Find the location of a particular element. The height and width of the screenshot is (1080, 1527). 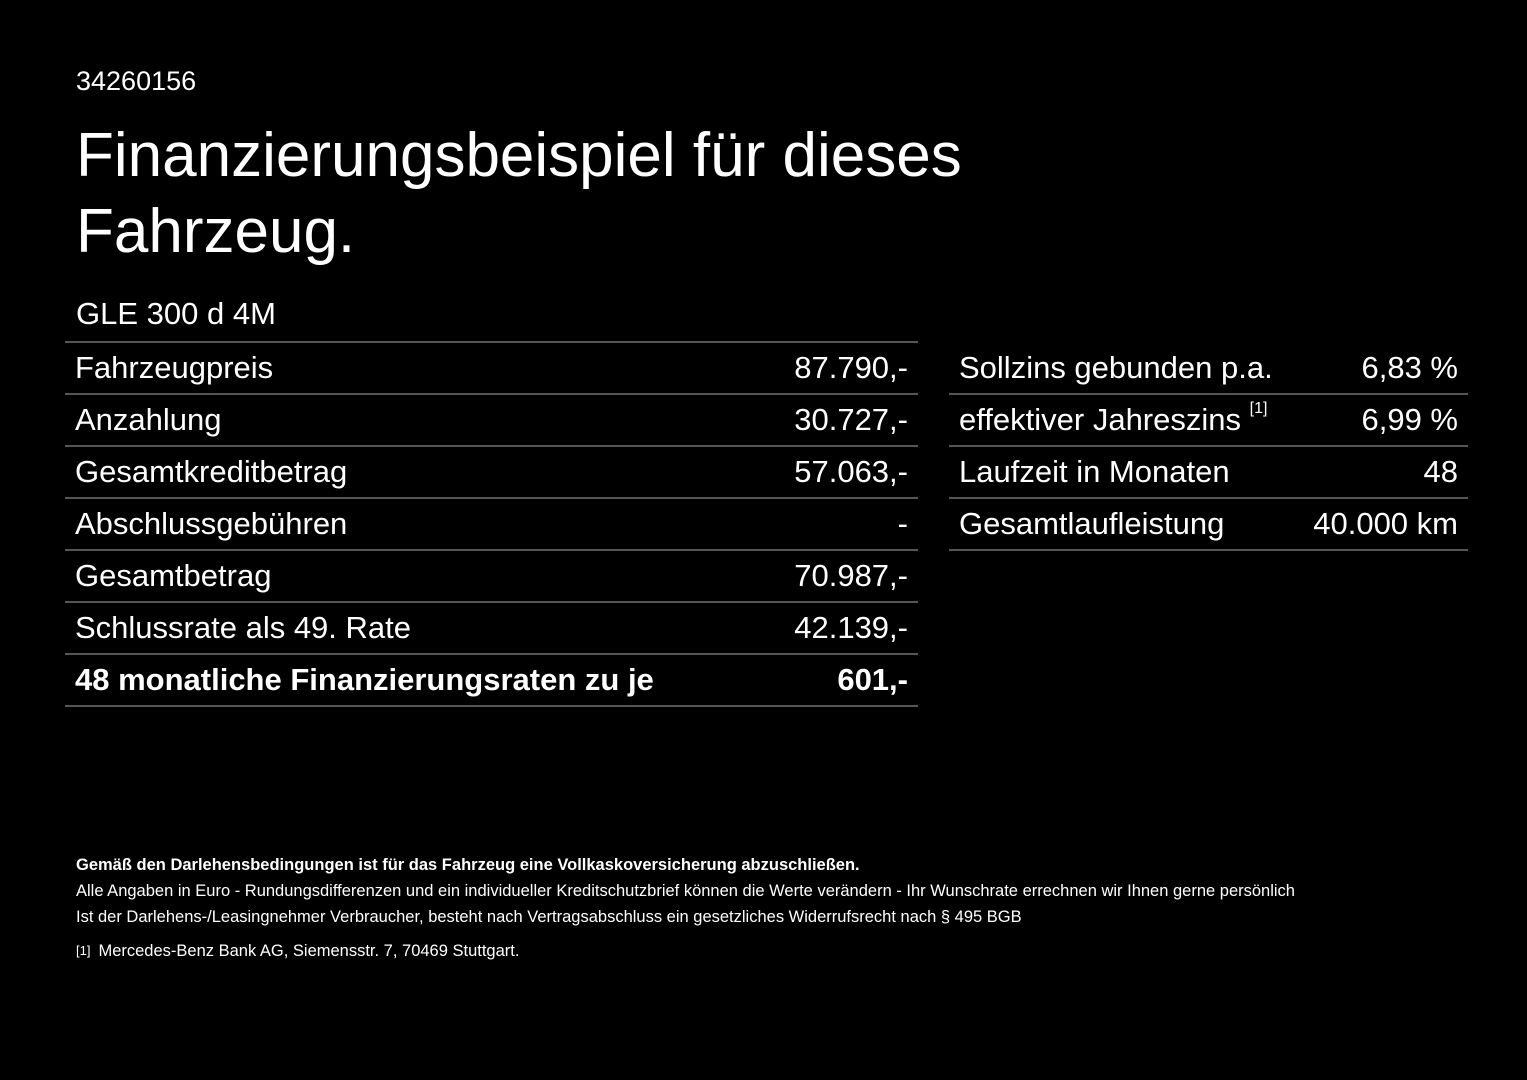

footnote-ref: [1] is located at coordinates (1258, 408).